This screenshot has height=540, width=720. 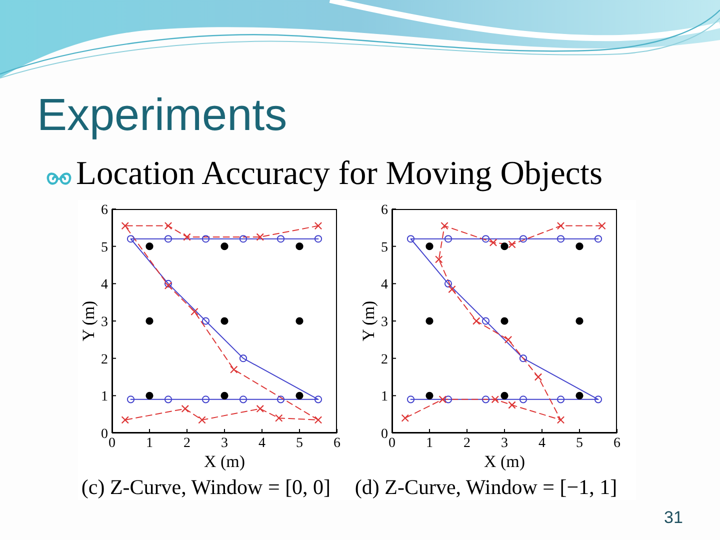 What do you see at coordinates (486, 487) in the screenshot?
I see `text: (d) Z-Curve, Window = [−1, 1]` at bounding box center [486, 487].